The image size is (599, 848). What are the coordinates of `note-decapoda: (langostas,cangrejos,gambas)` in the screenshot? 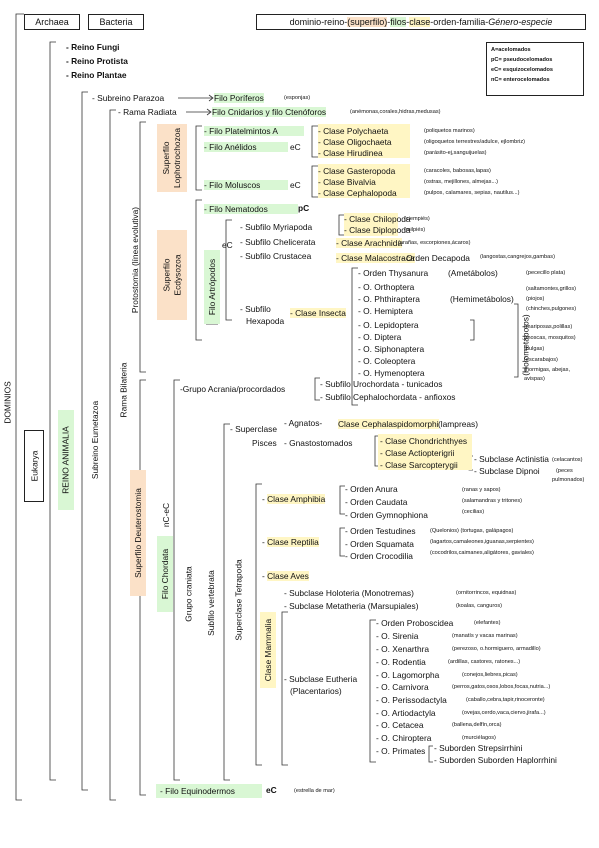 It's located at (517, 257).